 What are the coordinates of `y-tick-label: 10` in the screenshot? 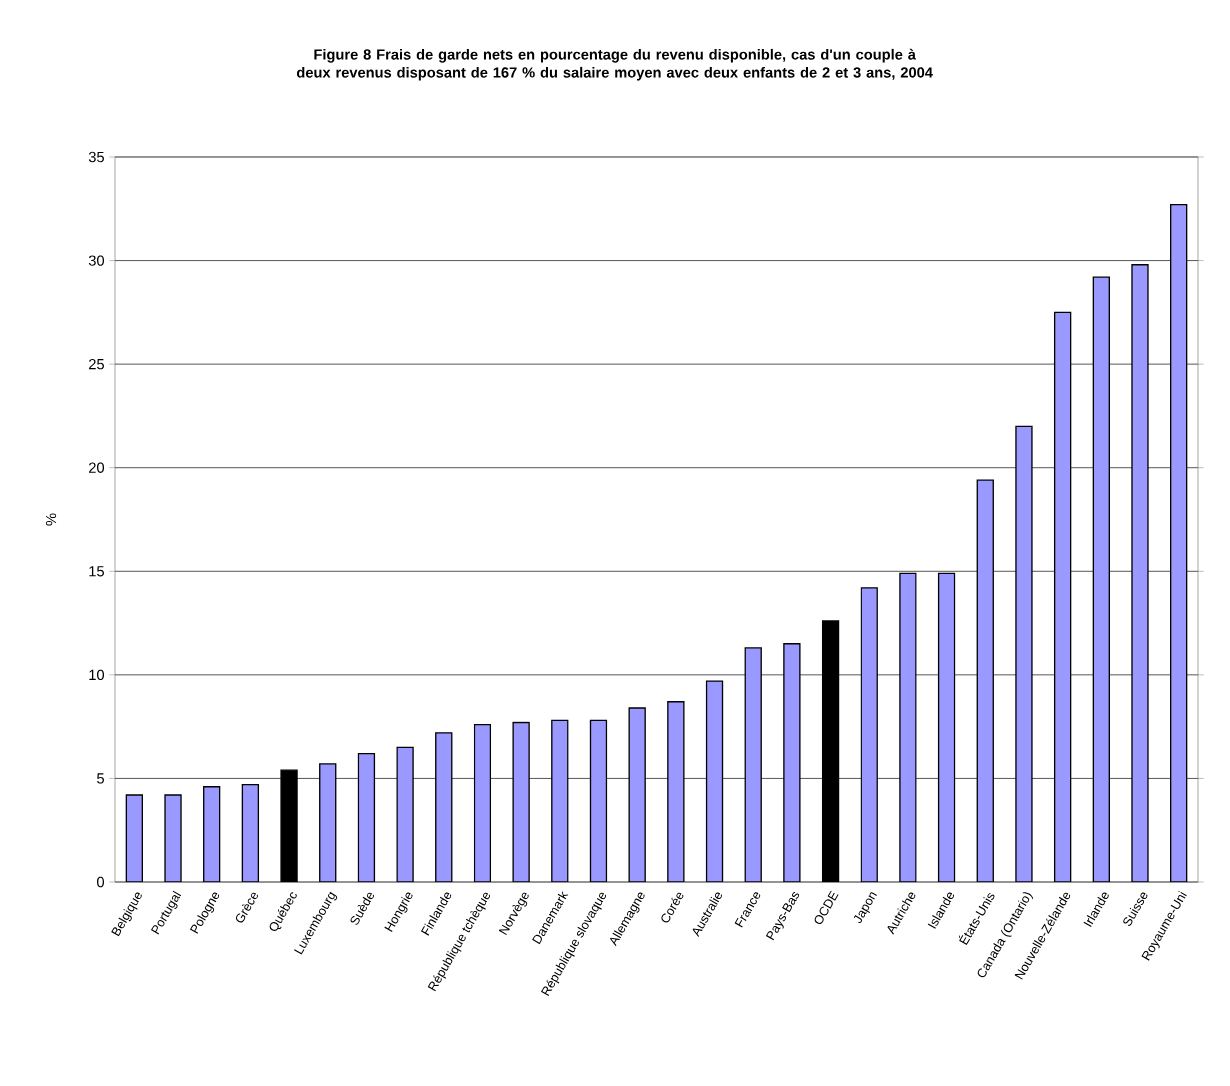 It's located at (97, 675).